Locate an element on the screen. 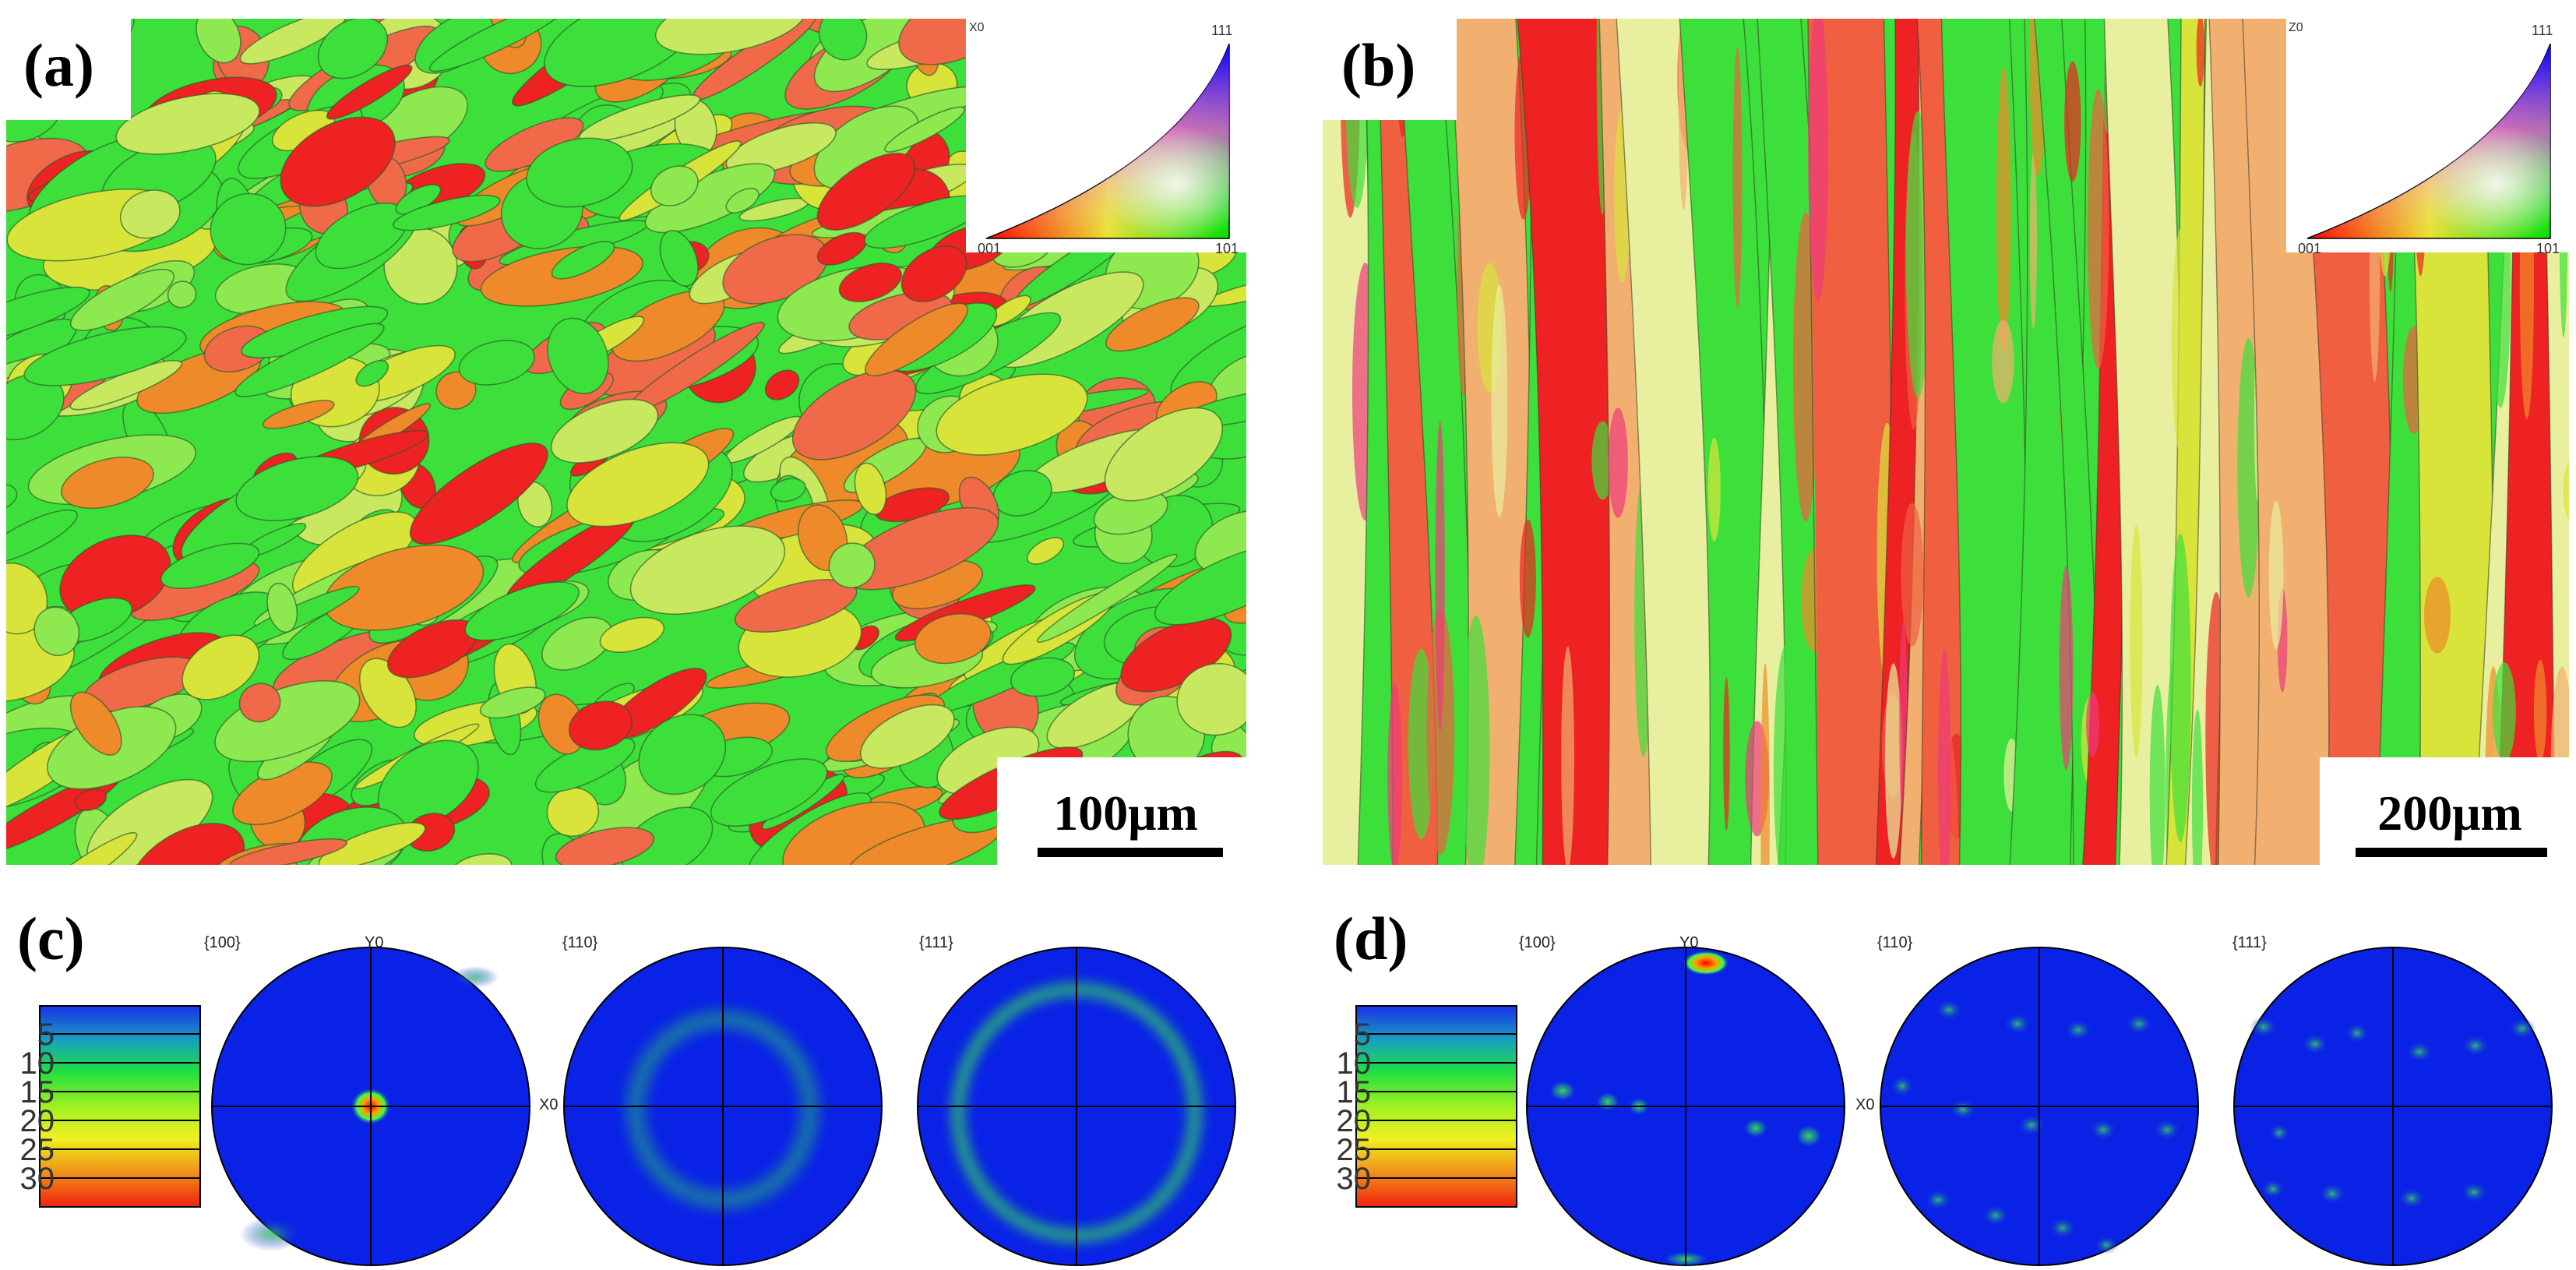 The height and width of the screenshot is (1270, 2576). axis-label-a: X0 is located at coordinates (977, 27).